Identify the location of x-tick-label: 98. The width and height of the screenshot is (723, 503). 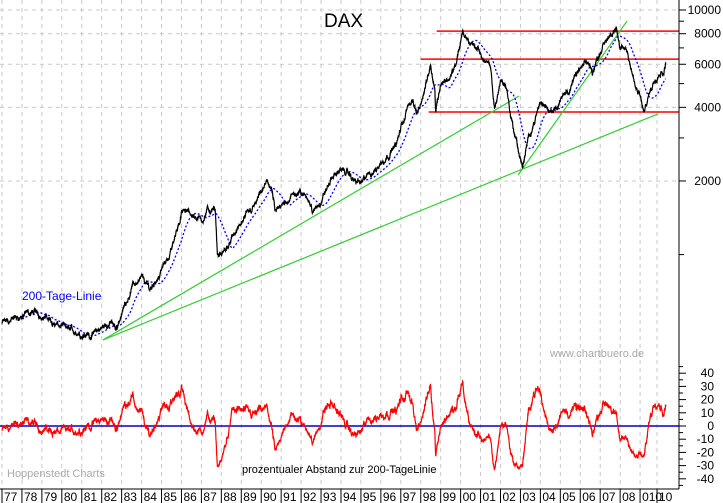
(430, 496).